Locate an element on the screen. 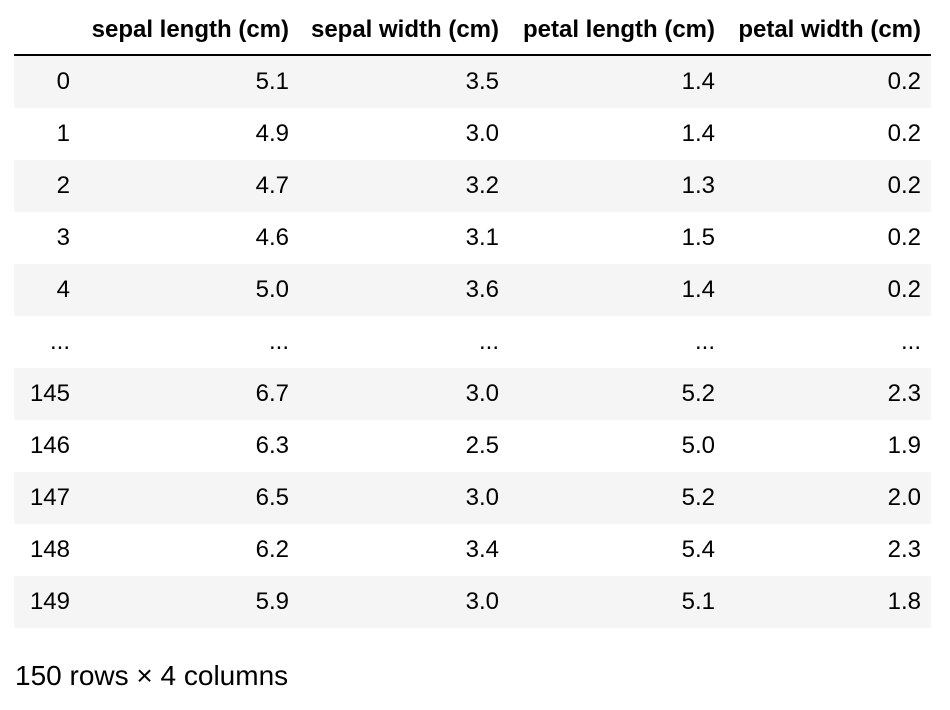 The width and height of the screenshot is (950, 710). table-cell: 6.5 is located at coordinates (272, 497).